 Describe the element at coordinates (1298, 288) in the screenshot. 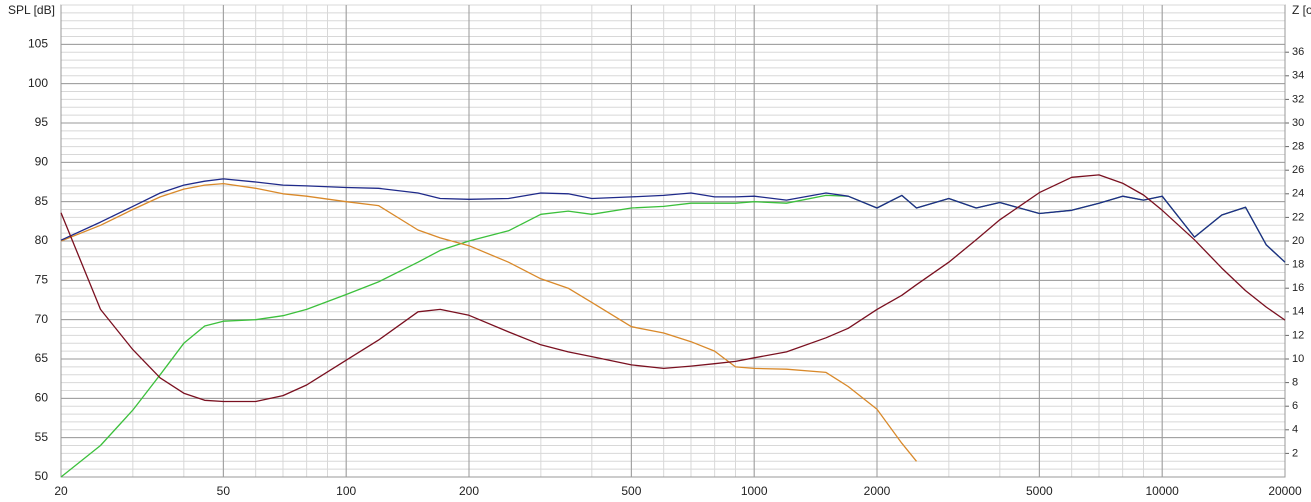

I see `y2-tick-label: 16` at that location.